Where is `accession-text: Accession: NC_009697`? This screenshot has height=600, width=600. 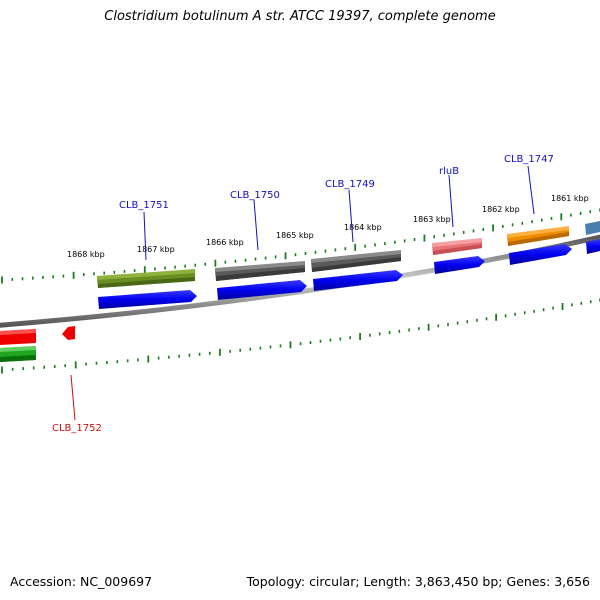
accession-text: Accession: NC_009697 is located at coordinates (81, 581).